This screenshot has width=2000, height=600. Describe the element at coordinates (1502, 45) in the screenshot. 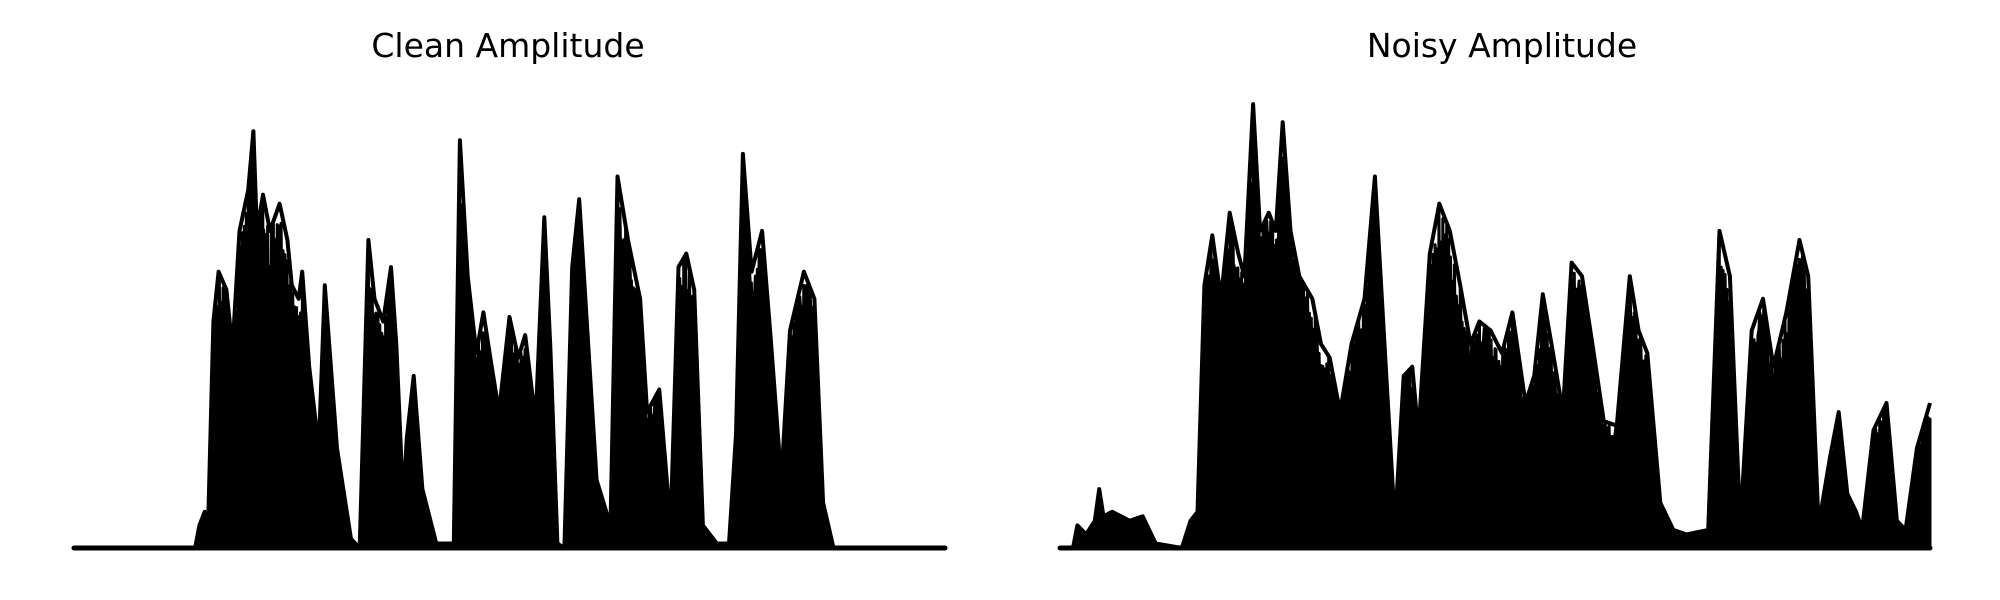

I see `chart-title-noisy: Noisy Amplitude` at that location.